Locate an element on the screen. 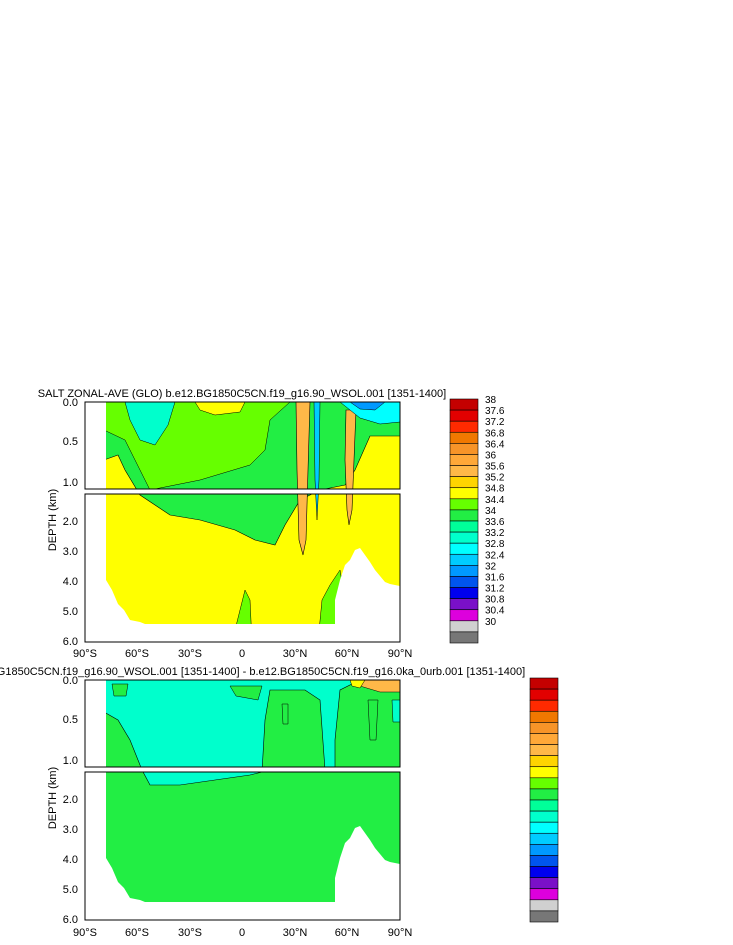 The width and height of the screenshot is (733, 945). panel1-ytick-3: 2.0 is located at coordinates (70, 522).